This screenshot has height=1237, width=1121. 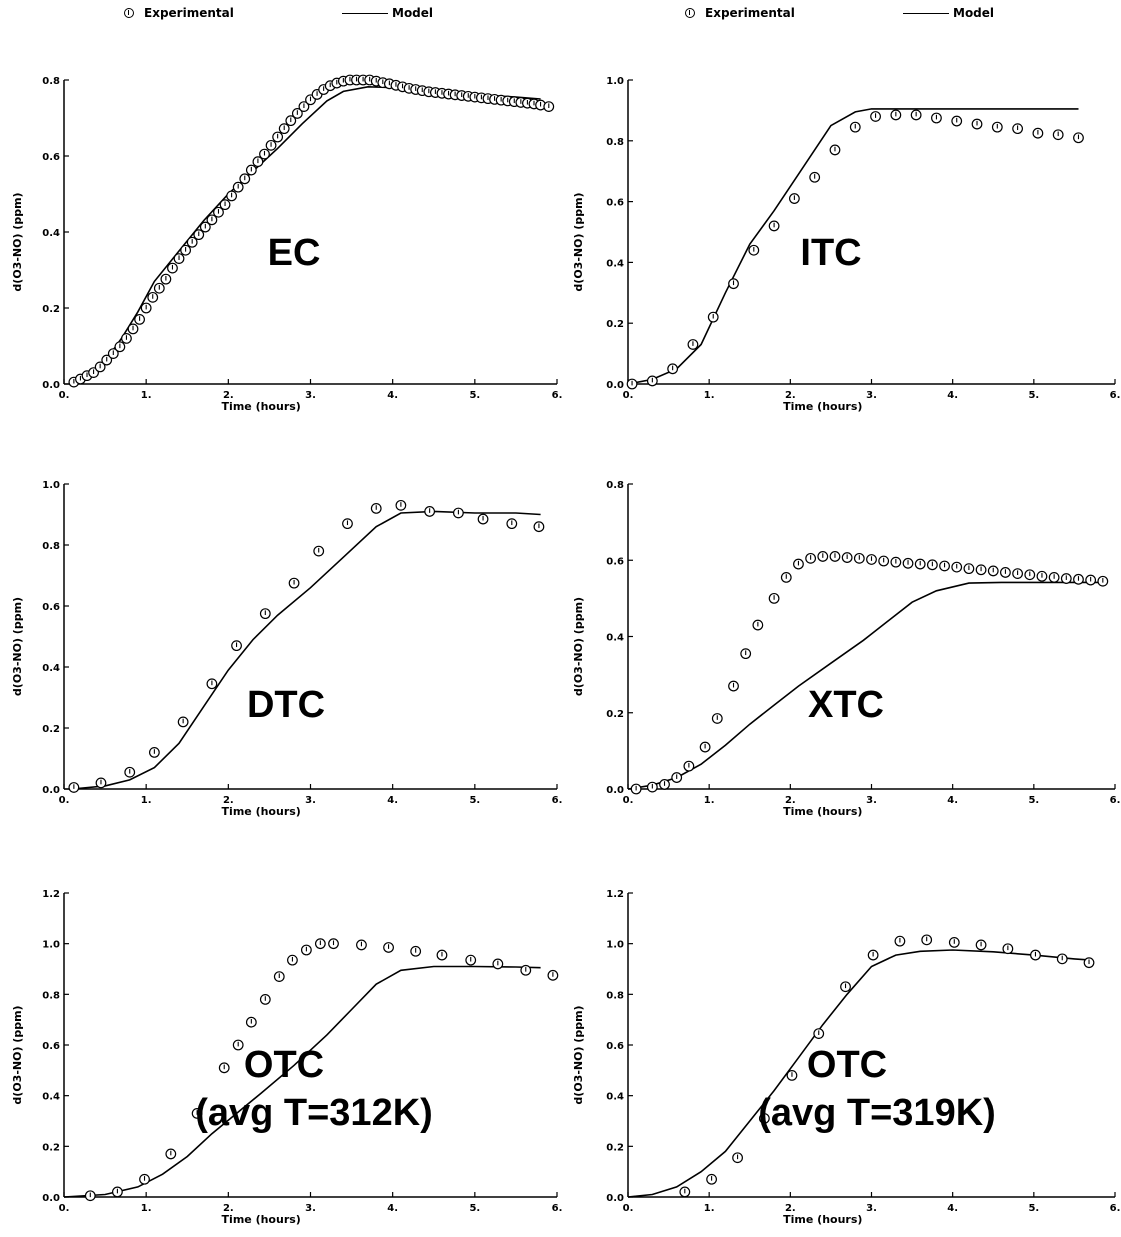 What do you see at coordinates (261, 1219) in the screenshot?
I see `x-axis-label: Time (hours)` at bounding box center [261, 1219].